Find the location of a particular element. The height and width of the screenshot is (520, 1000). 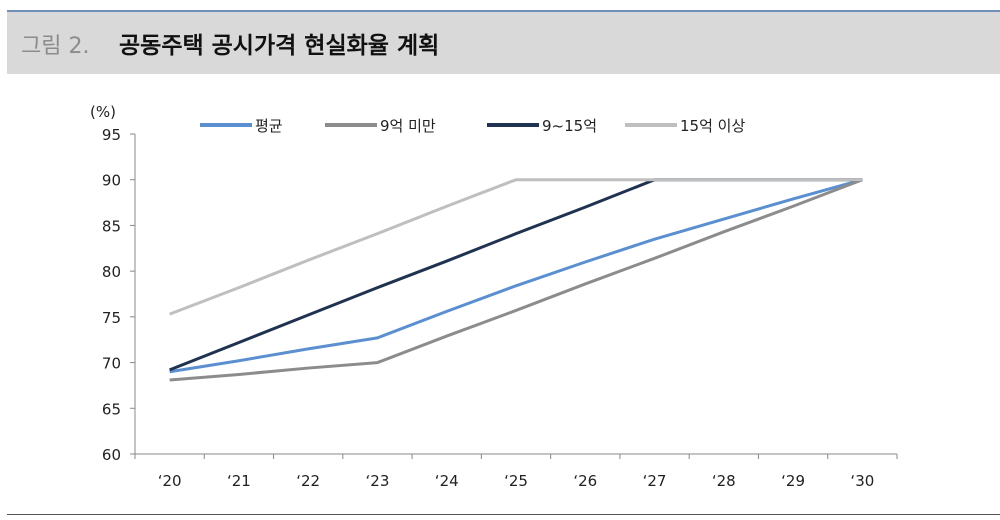

legend-label: 평균 is located at coordinates (269, 126).